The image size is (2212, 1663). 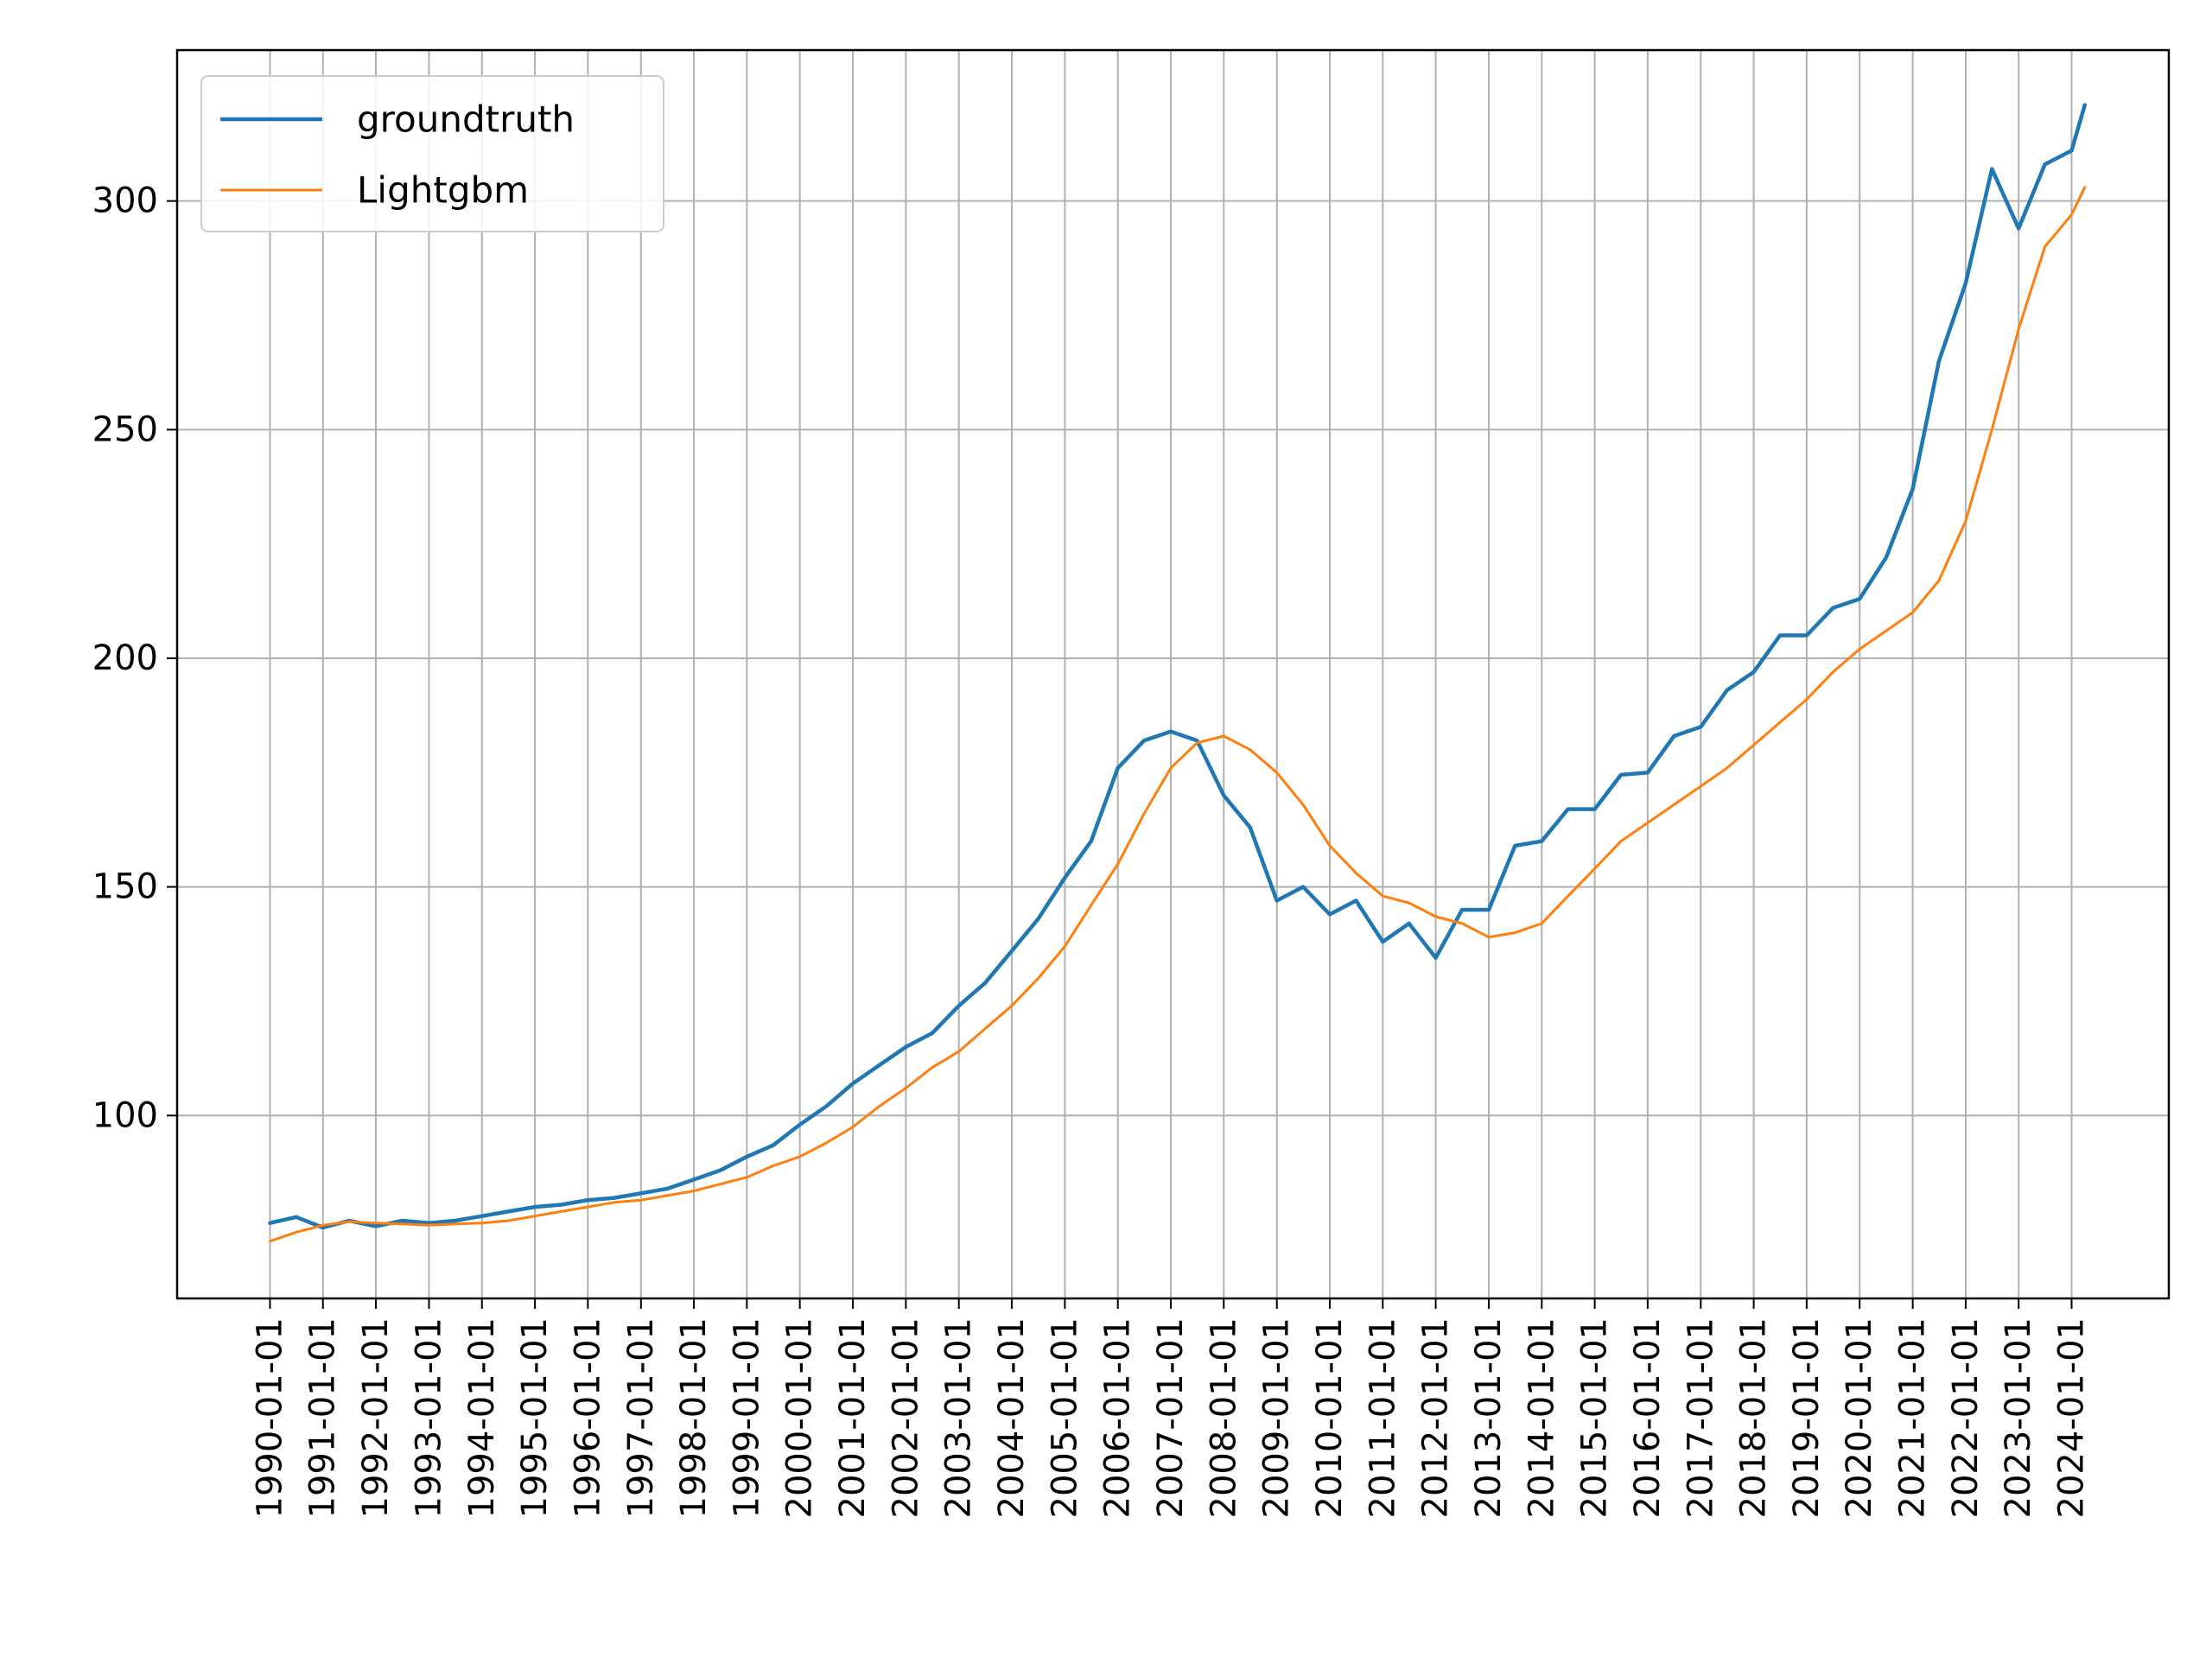 What do you see at coordinates (694, 1418) in the screenshot?
I see `x-tick-label: 1998-01-01` at bounding box center [694, 1418].